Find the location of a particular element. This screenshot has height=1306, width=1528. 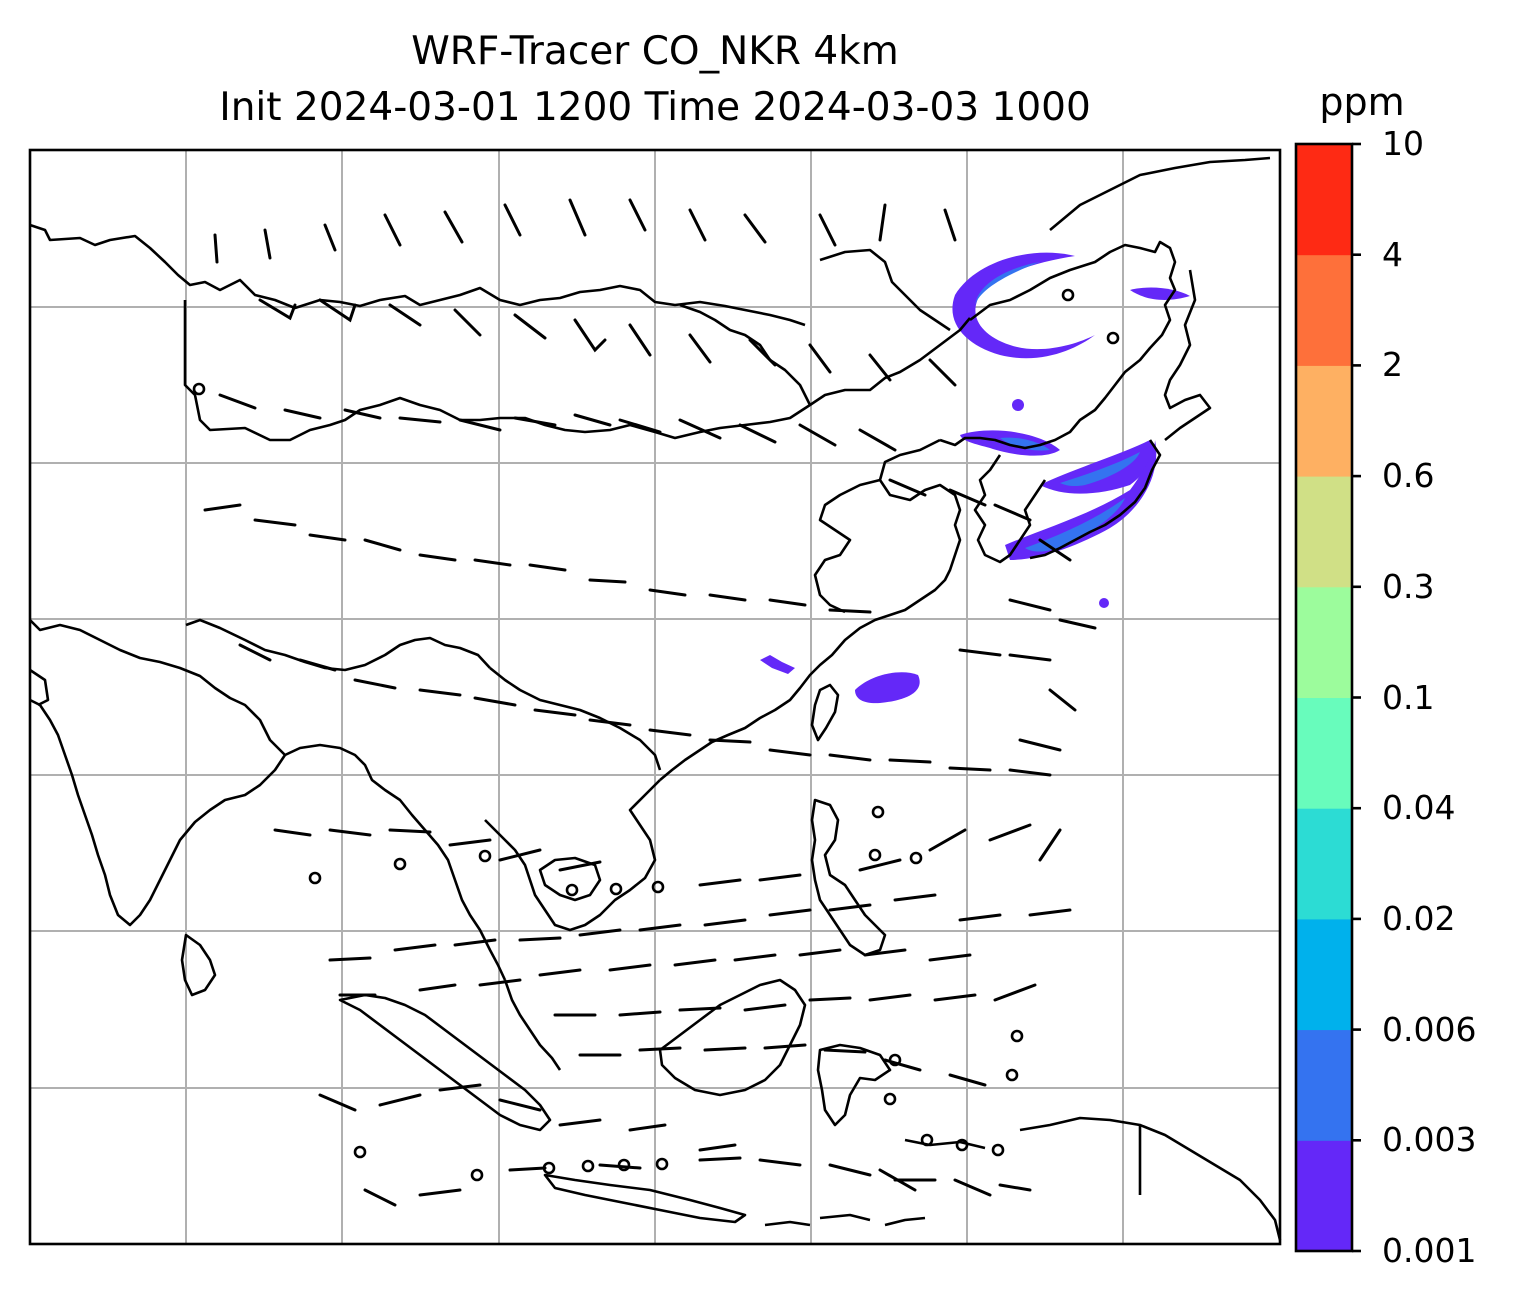

coast-himalaya is located at coordinates (338, 645).